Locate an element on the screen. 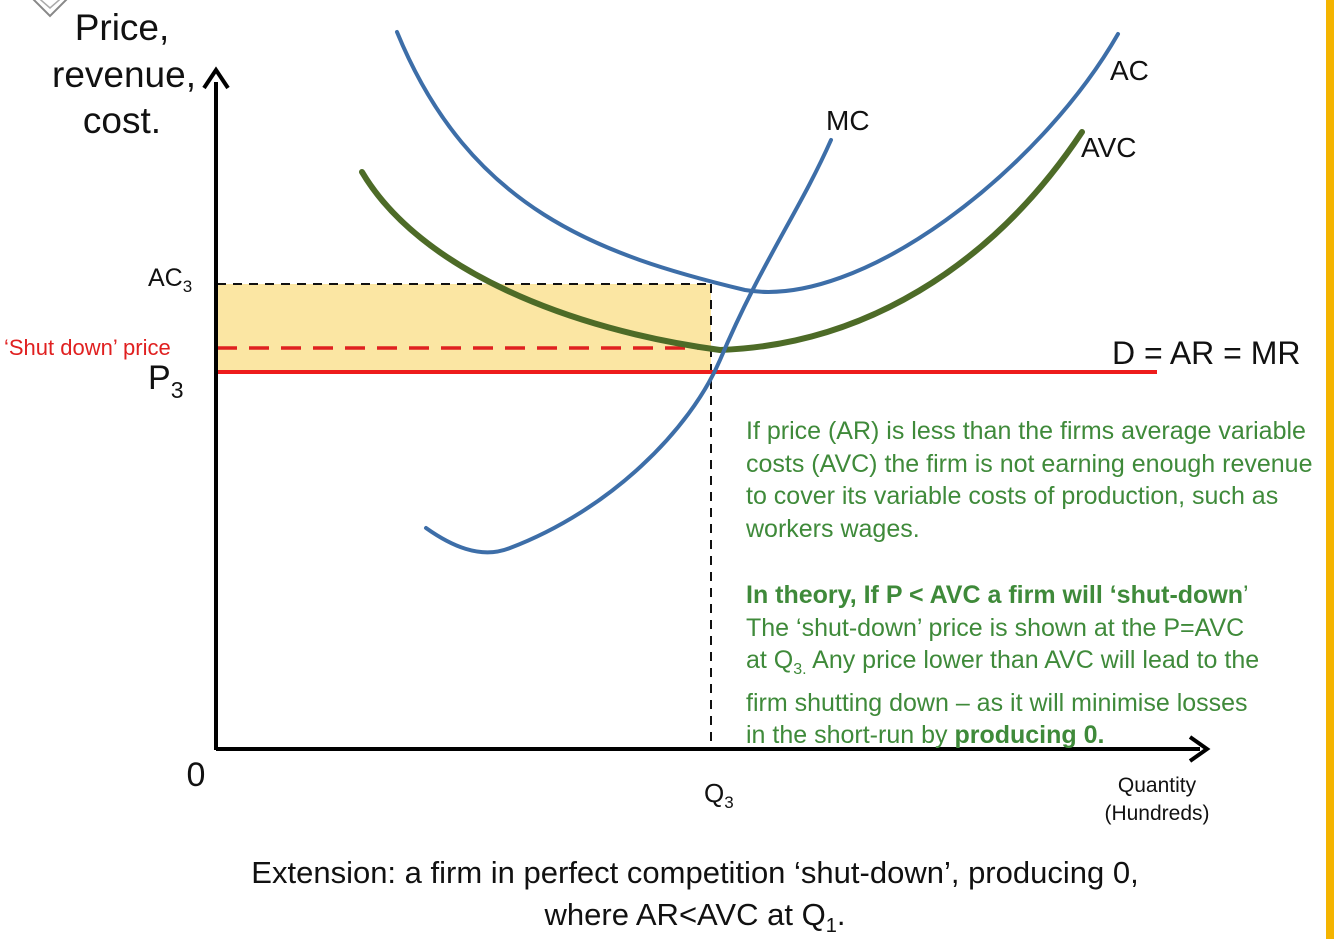  ac3-label: AC3 is located at coordinates (170, 280).